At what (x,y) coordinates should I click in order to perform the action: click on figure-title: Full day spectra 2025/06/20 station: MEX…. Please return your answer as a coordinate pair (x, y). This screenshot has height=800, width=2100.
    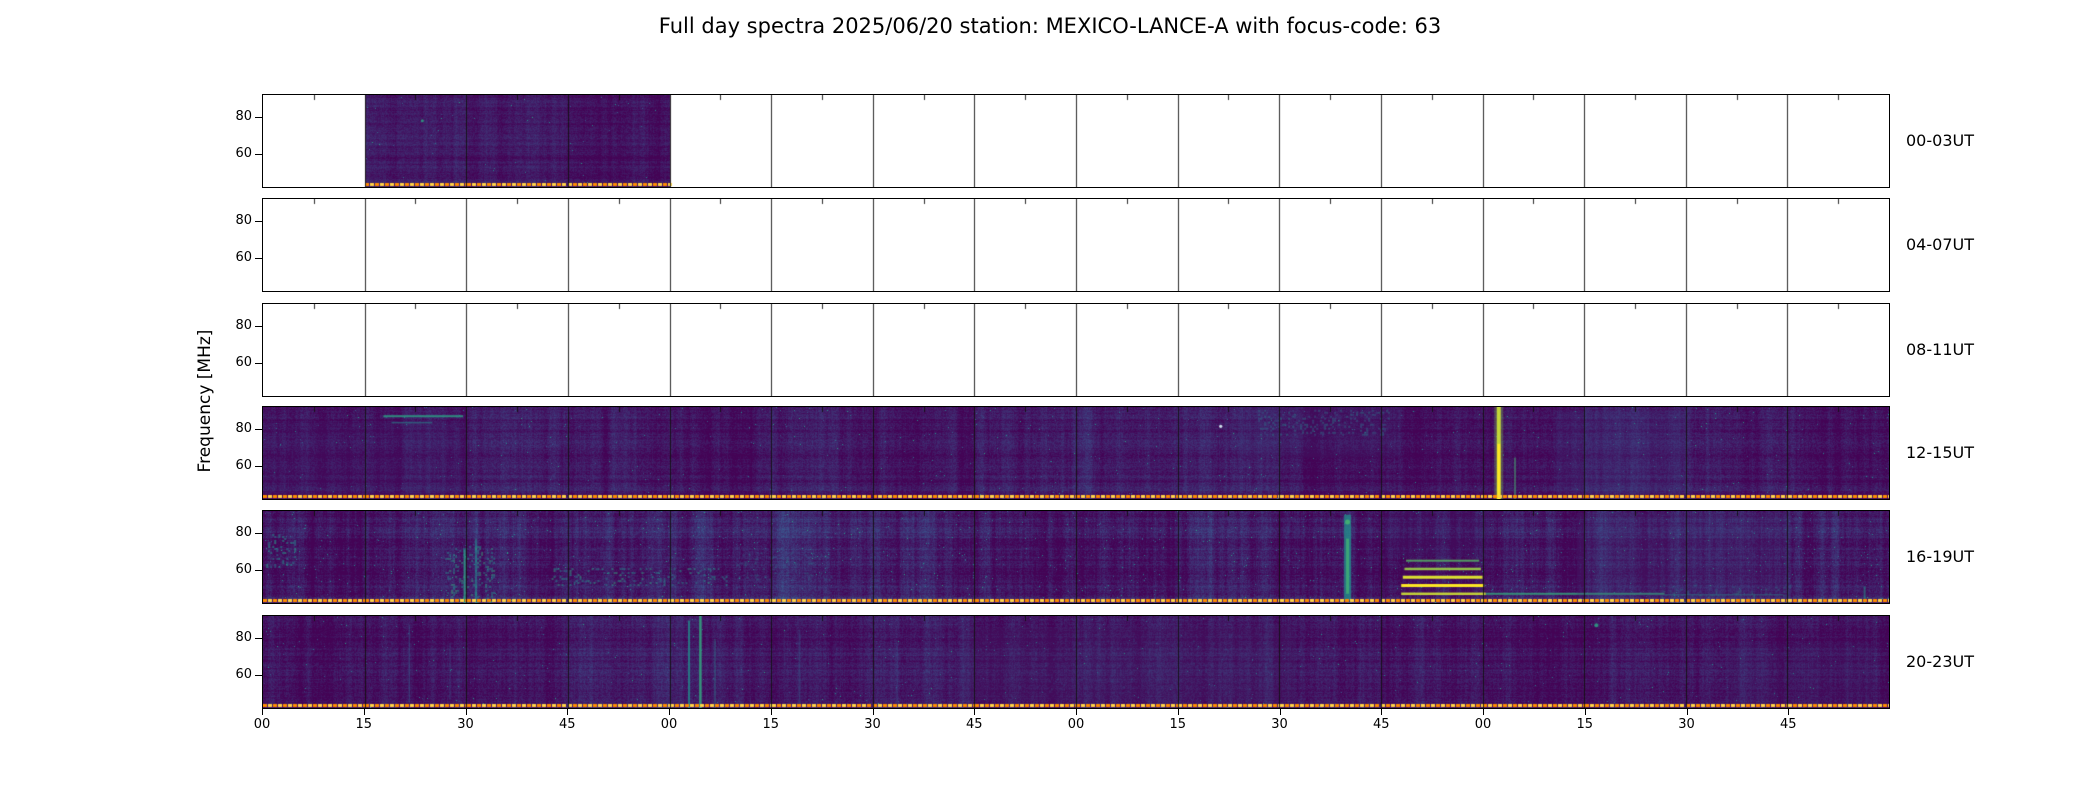
    Looking at the image, I should click on (1050, 26).